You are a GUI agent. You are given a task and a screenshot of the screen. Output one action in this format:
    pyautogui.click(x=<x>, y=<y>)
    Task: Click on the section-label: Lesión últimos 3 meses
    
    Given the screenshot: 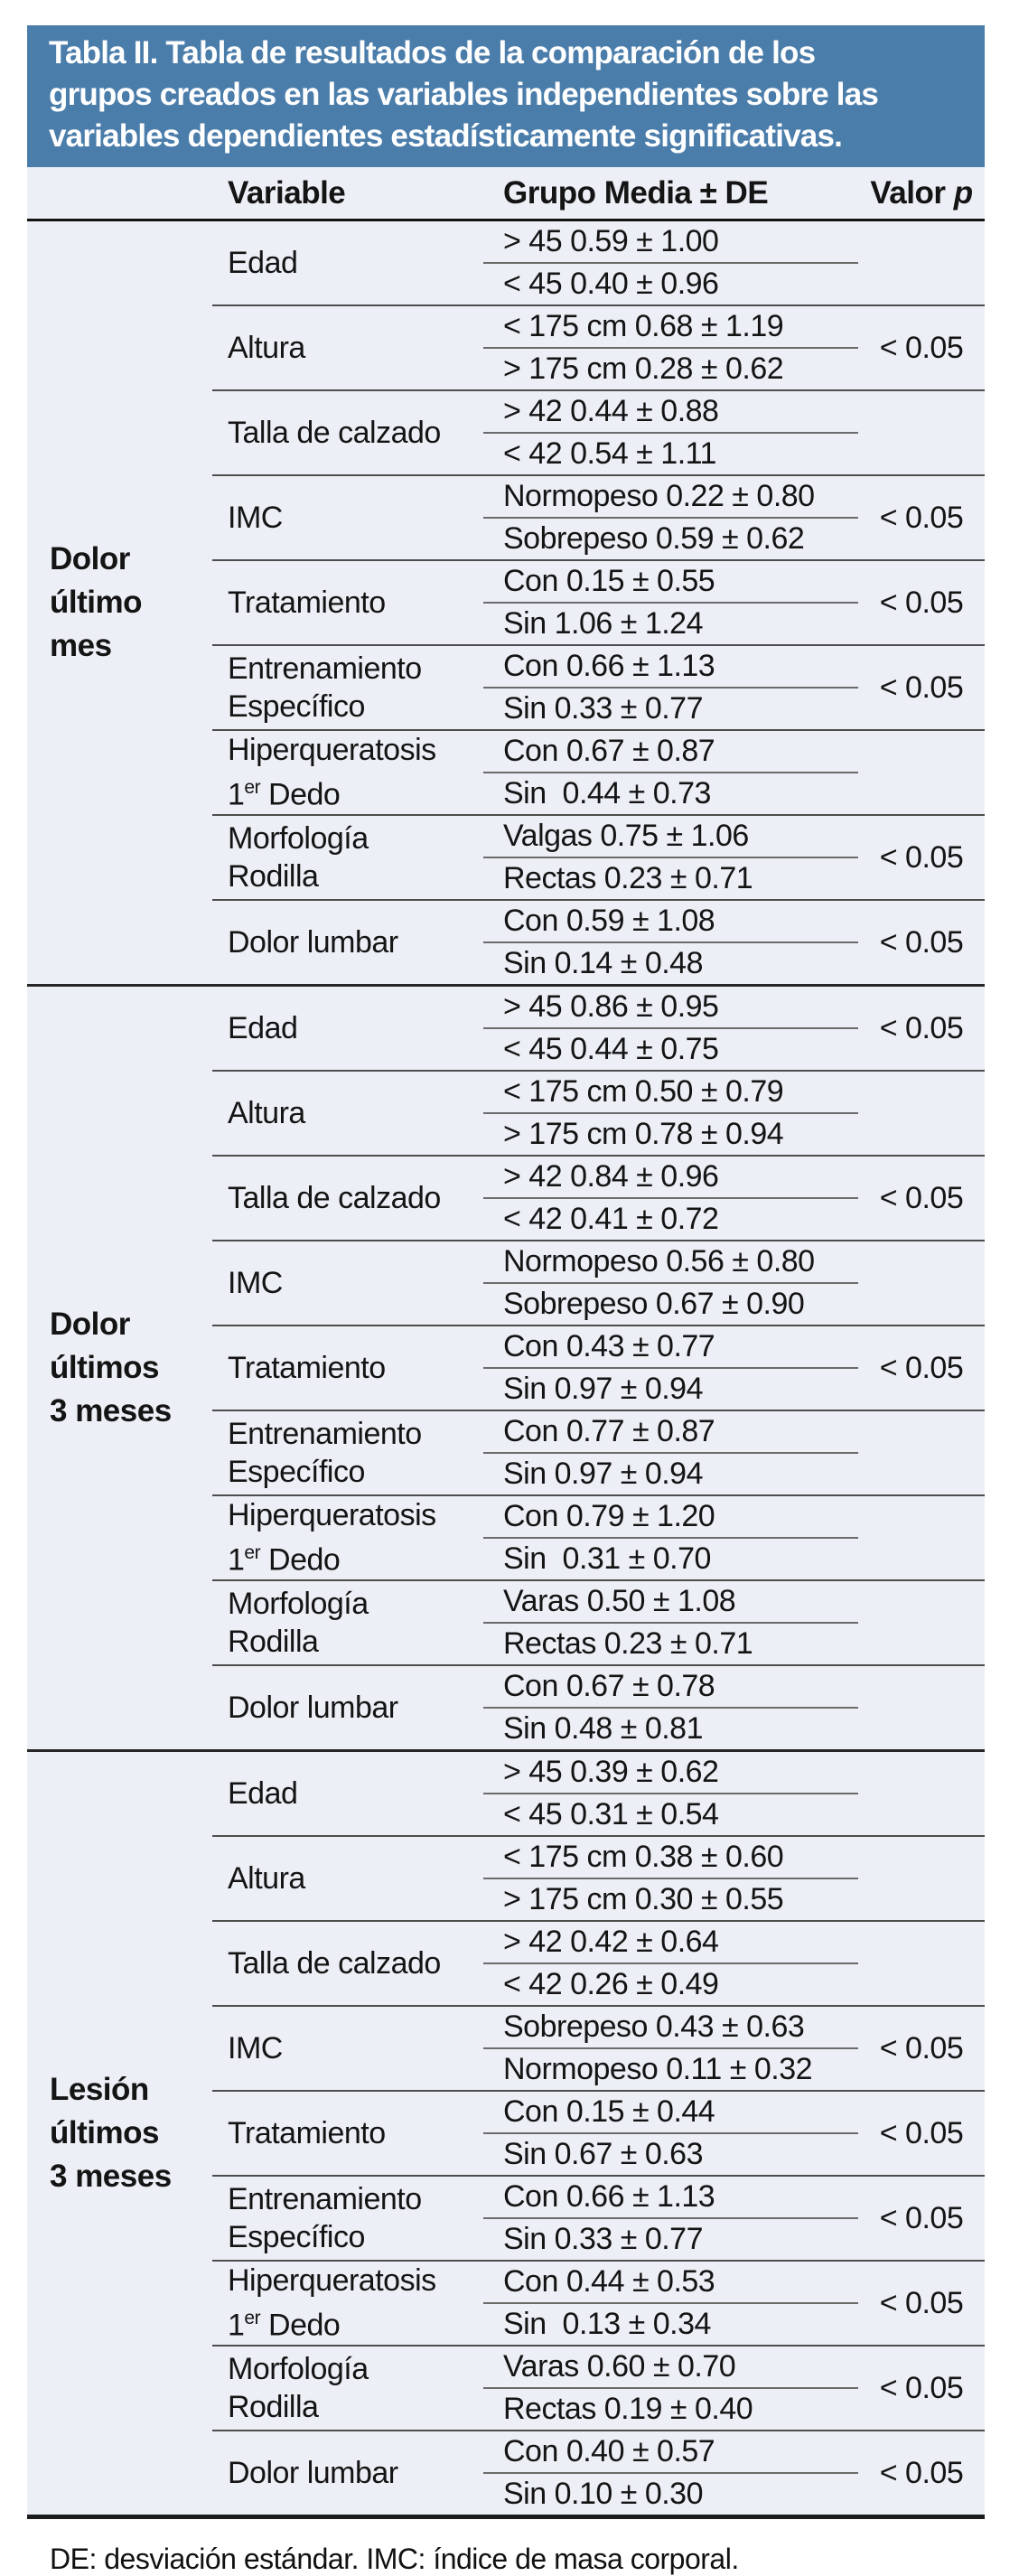 What is the action you would take?
    pyautogui.click(x=120, y=2133)
    